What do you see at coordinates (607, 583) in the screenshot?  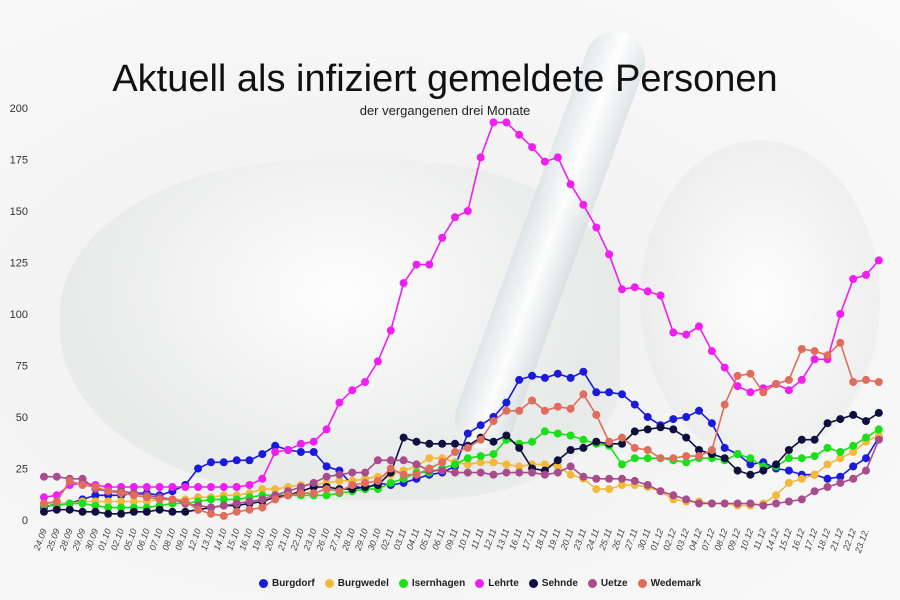 I see `legend-item-uetze: Uetze` at bounding box center [607, 583].